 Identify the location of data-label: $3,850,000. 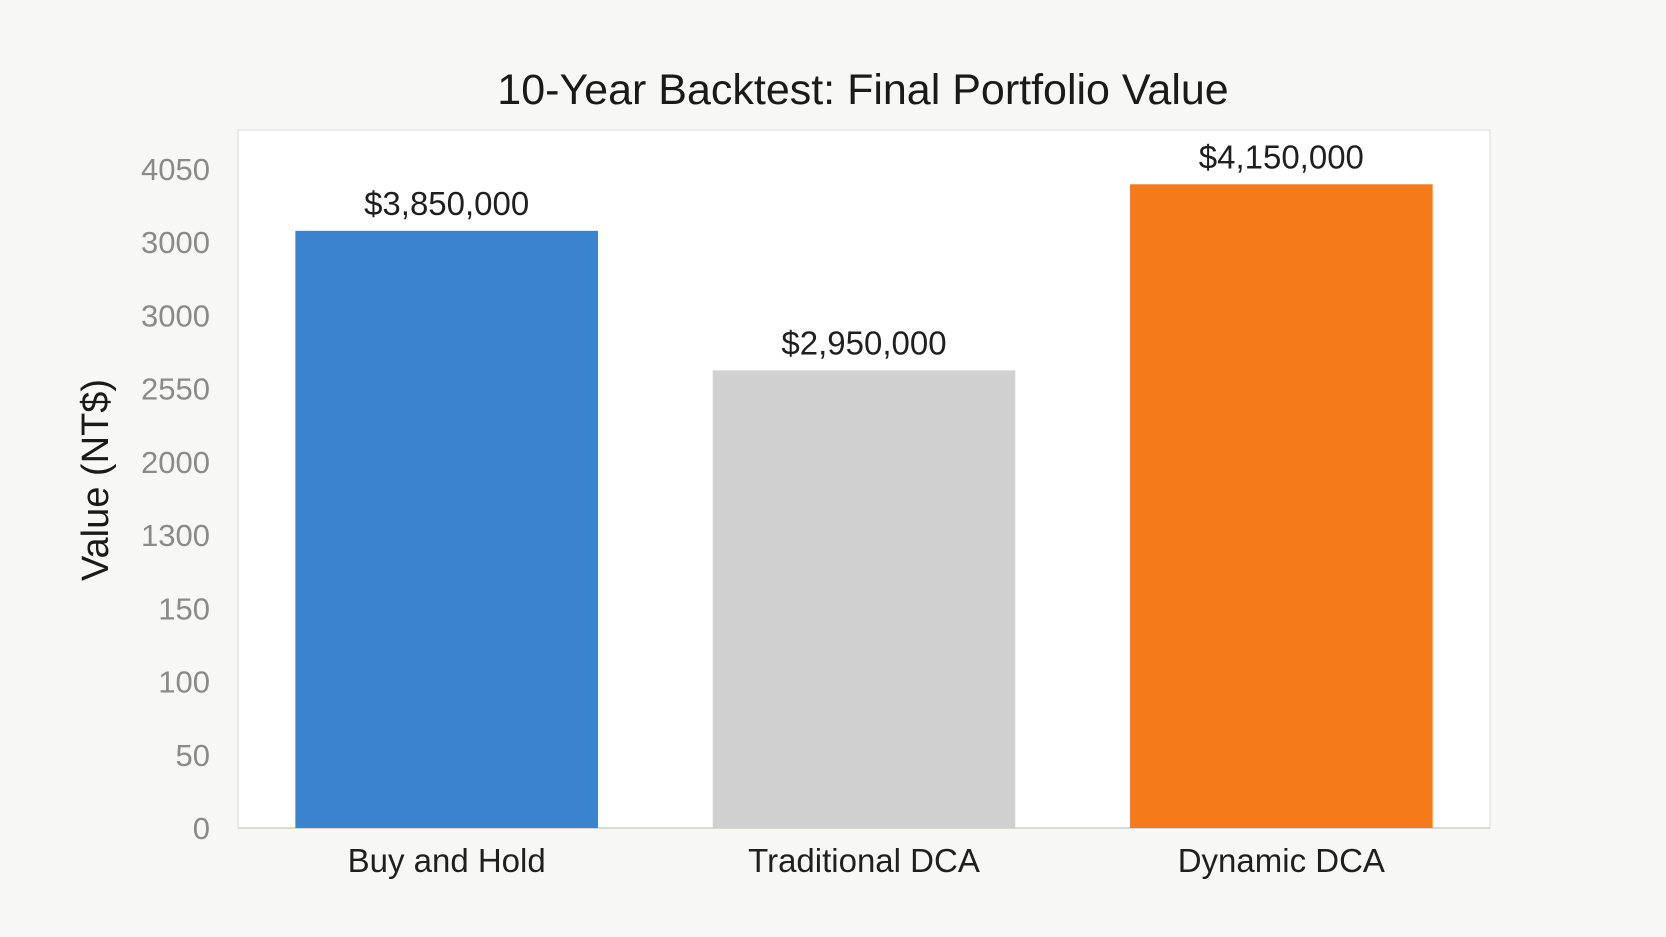
(446, 203).